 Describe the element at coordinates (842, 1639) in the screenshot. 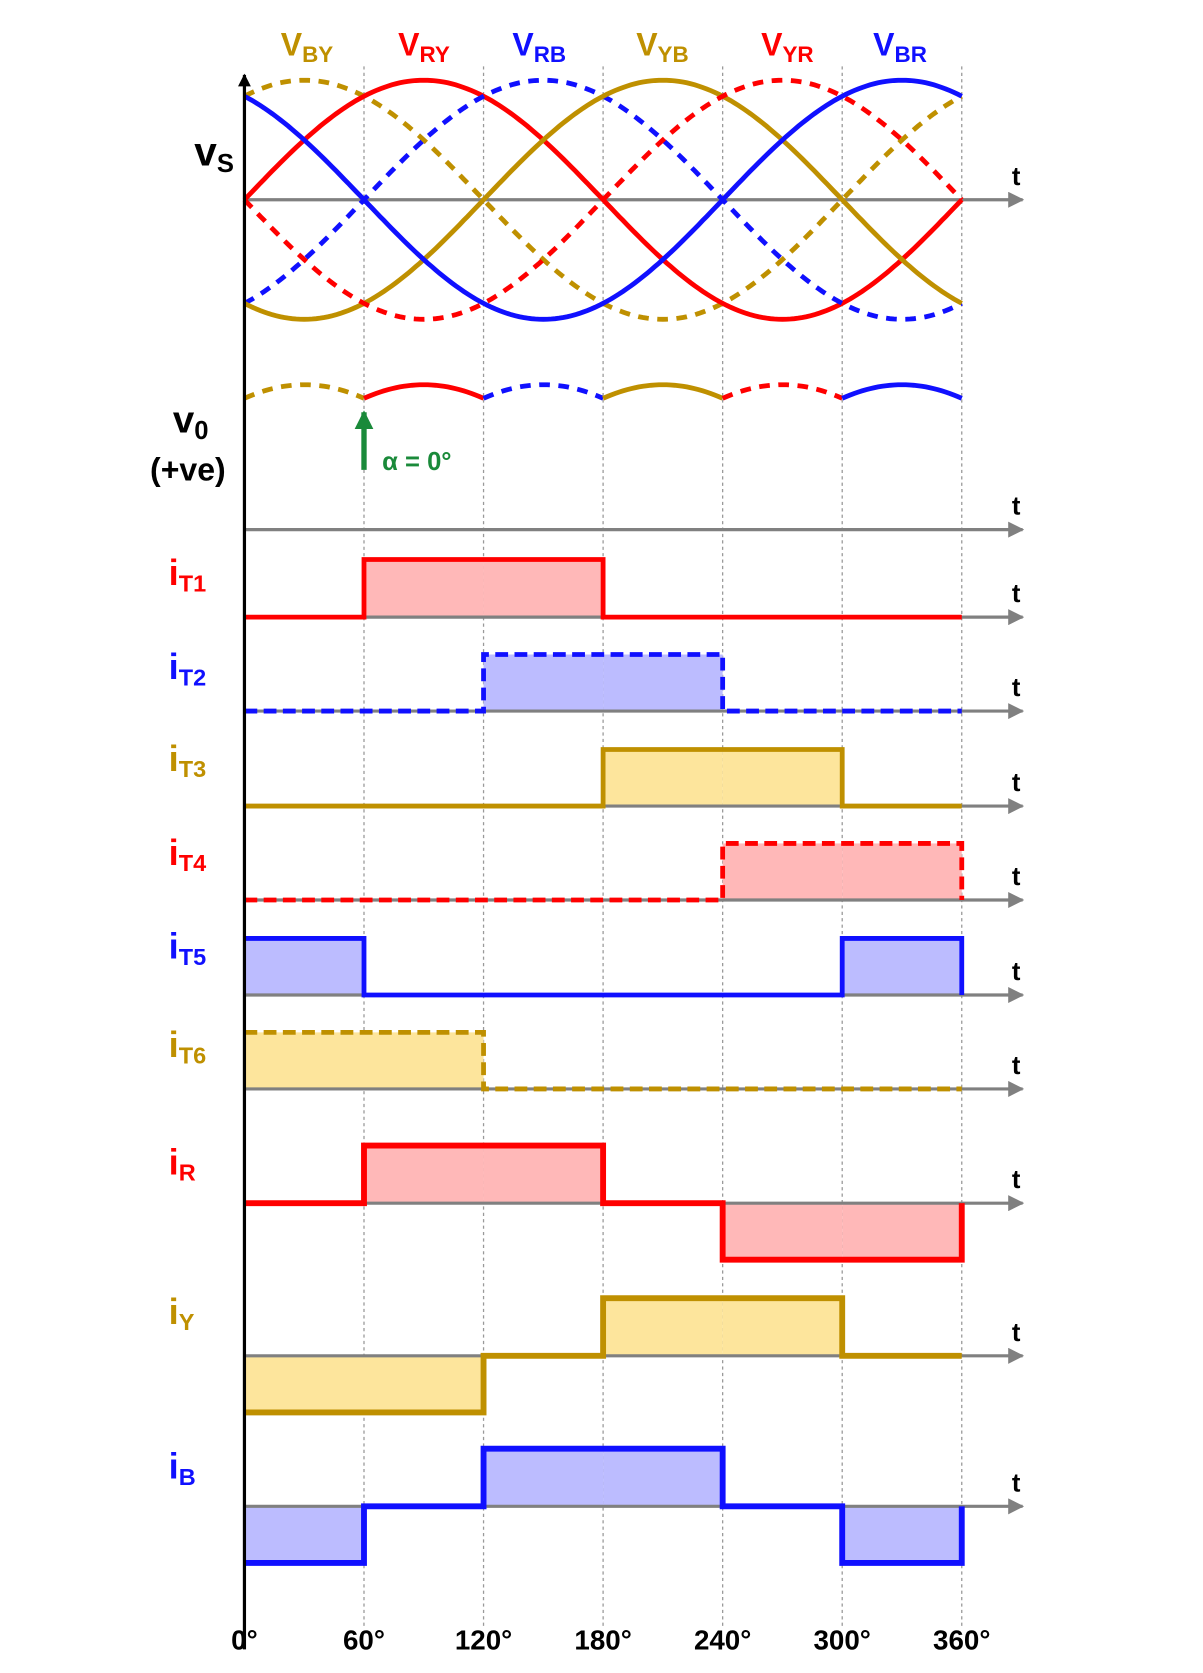

I see `angle-label: 300°` at that location.